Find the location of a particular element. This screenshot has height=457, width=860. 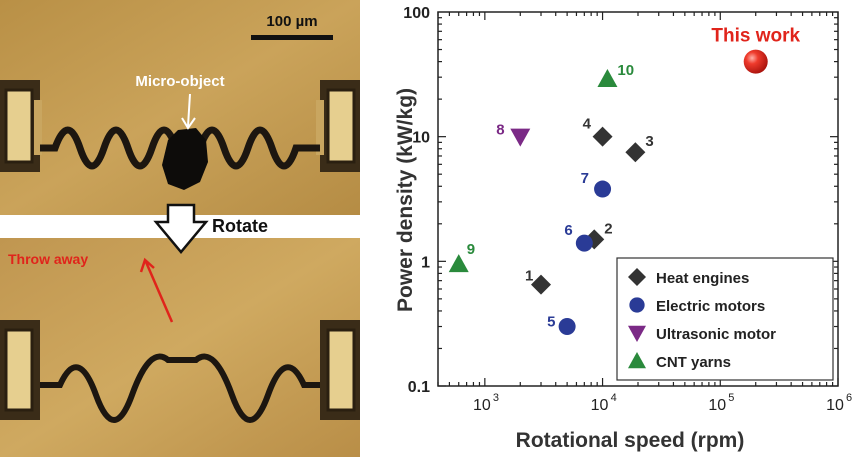

left-electrode-top is located at coordinates (21, 126).